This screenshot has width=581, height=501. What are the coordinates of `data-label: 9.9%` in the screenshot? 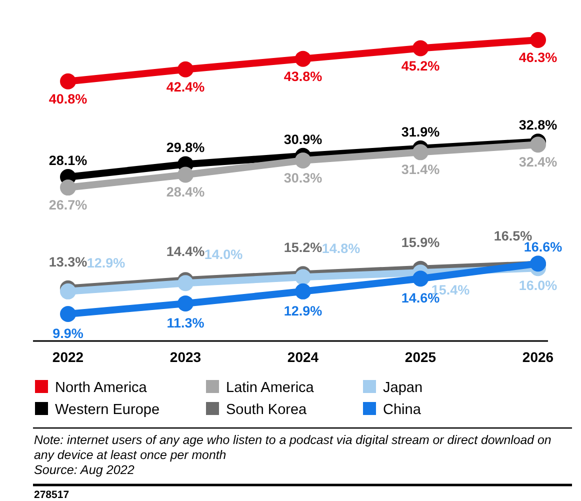 It's located at (68, 333).